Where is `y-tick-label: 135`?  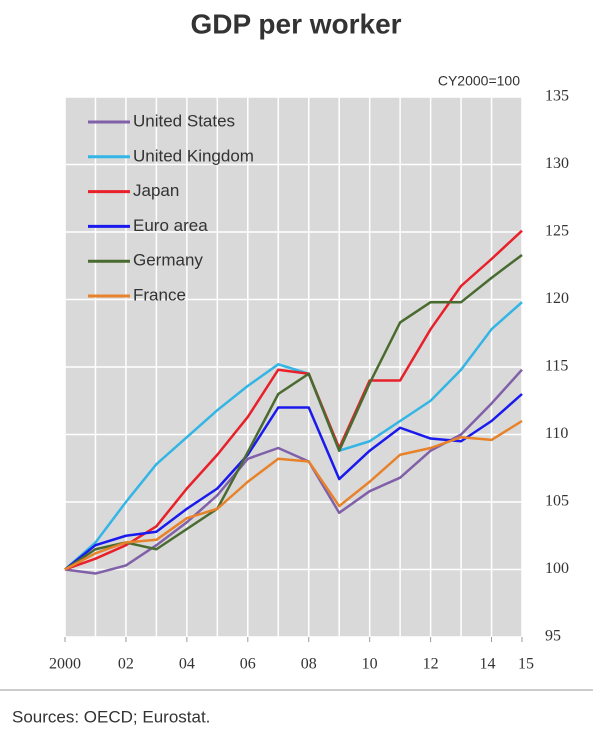
y-tick-label: 135 is located at coordinates (557, 96).